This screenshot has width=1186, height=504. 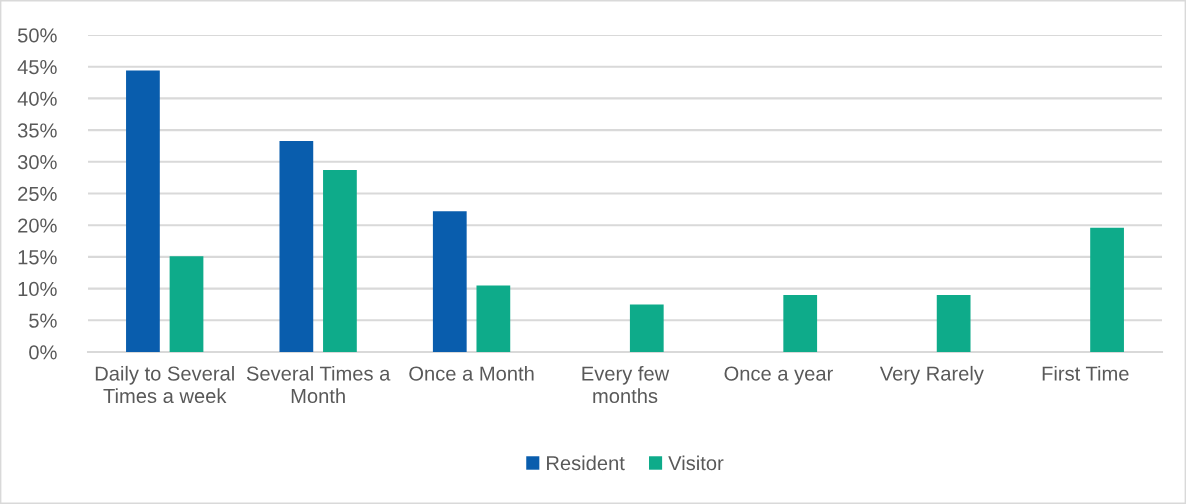 I want to click on x-tick-label: Daily to Several Times a week, so click(x=164, y=384).